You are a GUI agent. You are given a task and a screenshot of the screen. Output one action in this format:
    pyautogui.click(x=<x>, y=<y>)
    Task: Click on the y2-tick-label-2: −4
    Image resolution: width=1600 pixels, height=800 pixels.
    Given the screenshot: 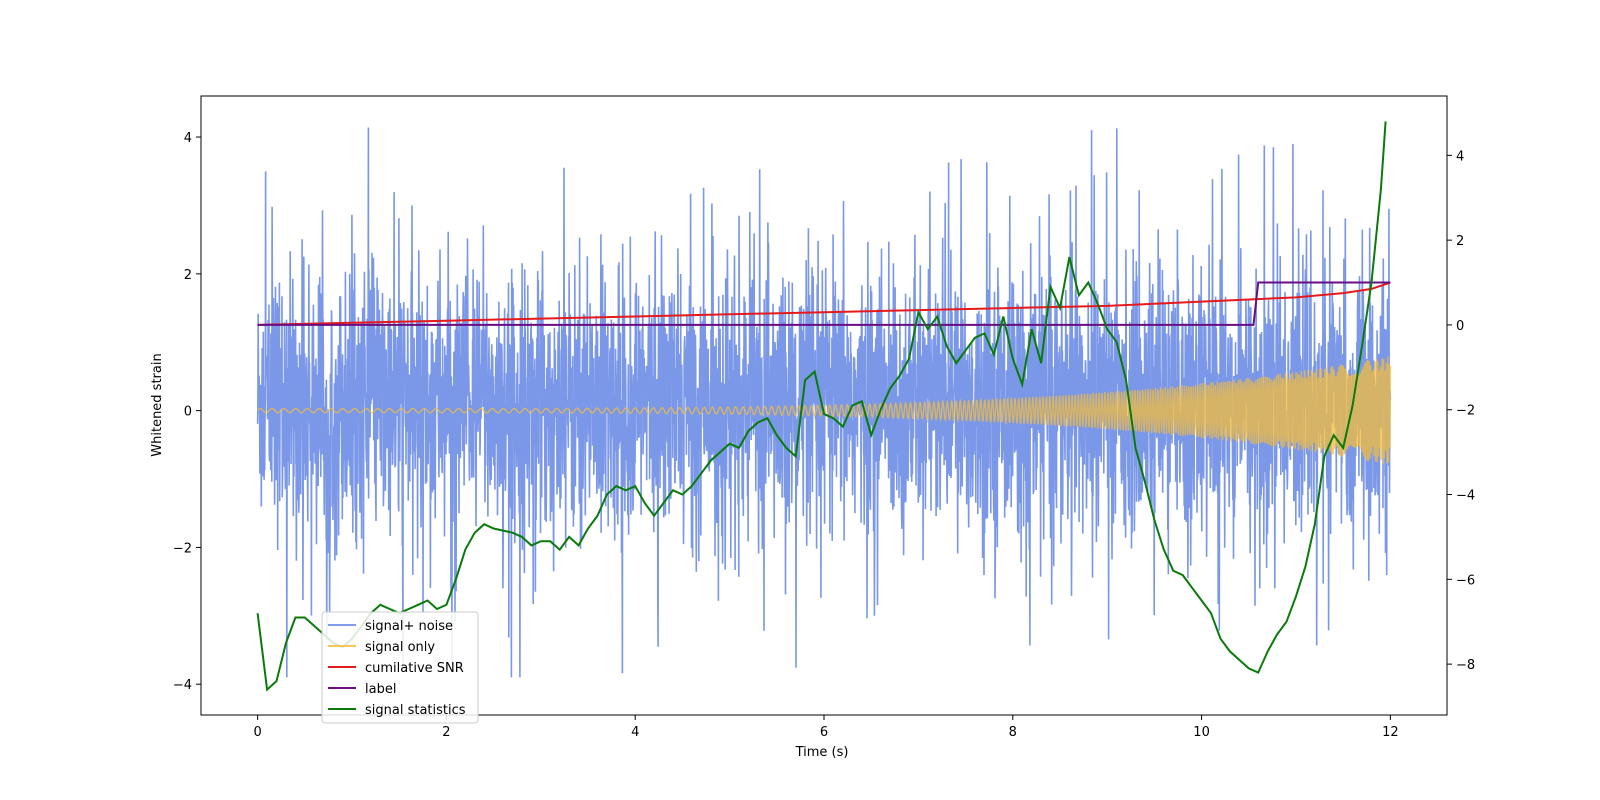 What is the action you would take?
    pyautogui.click(x=1465, y=496)
    